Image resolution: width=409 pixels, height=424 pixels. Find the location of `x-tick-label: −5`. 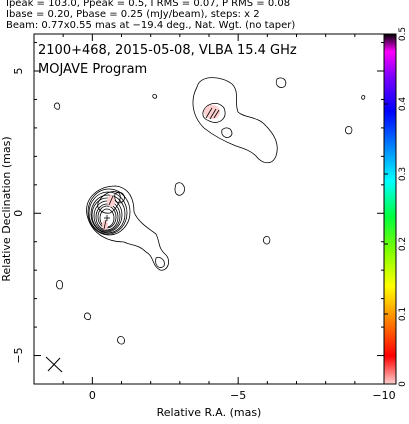

x-tick-label: −5 is located at coordinates (238, 395).